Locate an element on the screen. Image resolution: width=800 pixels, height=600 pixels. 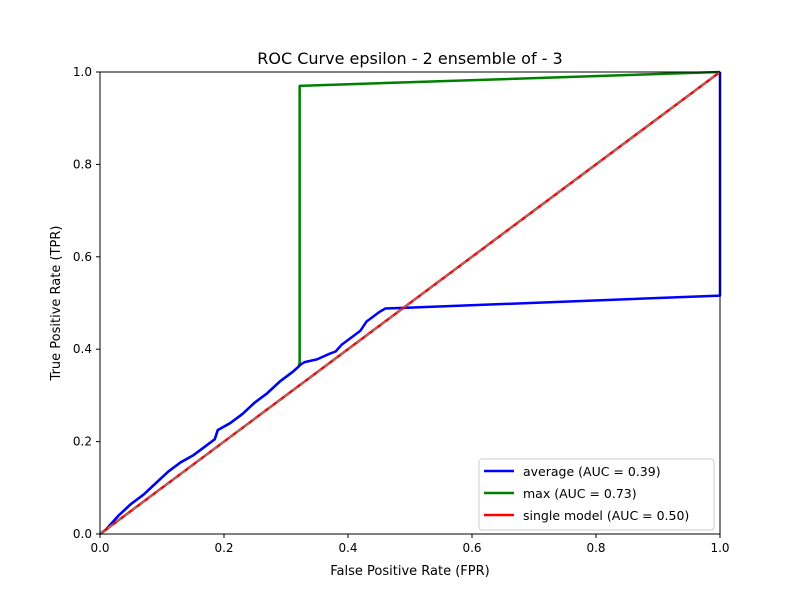
y-tick-label: 0.2 is located at coordinates (82, 442).